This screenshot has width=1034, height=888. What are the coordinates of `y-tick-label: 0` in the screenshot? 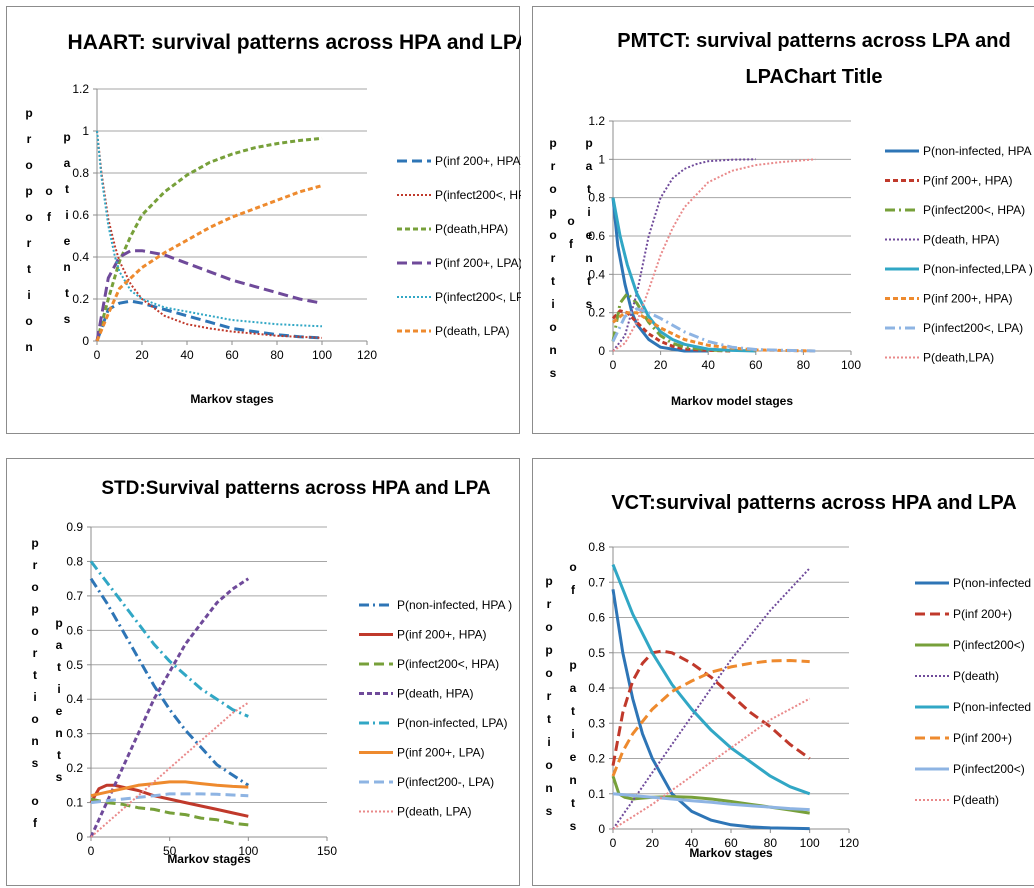 It's located at (85, 341).